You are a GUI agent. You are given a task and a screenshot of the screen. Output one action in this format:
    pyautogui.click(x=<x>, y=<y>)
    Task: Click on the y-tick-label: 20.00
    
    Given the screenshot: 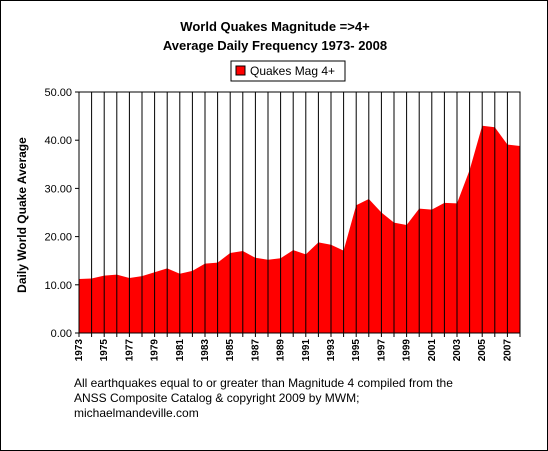 What is the action you would take?
    pyautogui.click(x=58, y=238)
    